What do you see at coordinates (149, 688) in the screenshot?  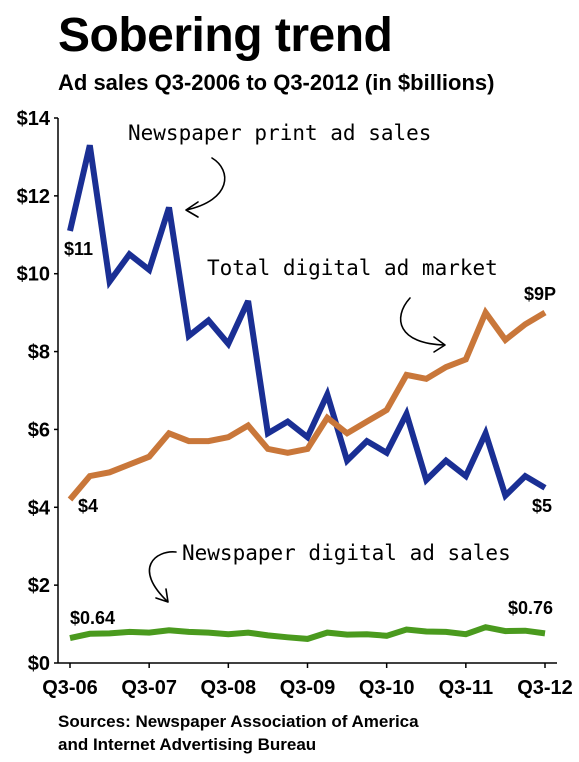 I see `x-tick-label: Q3-07` at bounding box center [149, 688].